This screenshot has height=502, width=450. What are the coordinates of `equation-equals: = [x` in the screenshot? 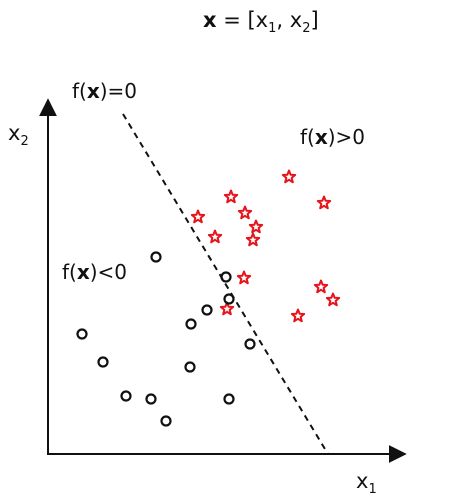 It's located at (243, 20).